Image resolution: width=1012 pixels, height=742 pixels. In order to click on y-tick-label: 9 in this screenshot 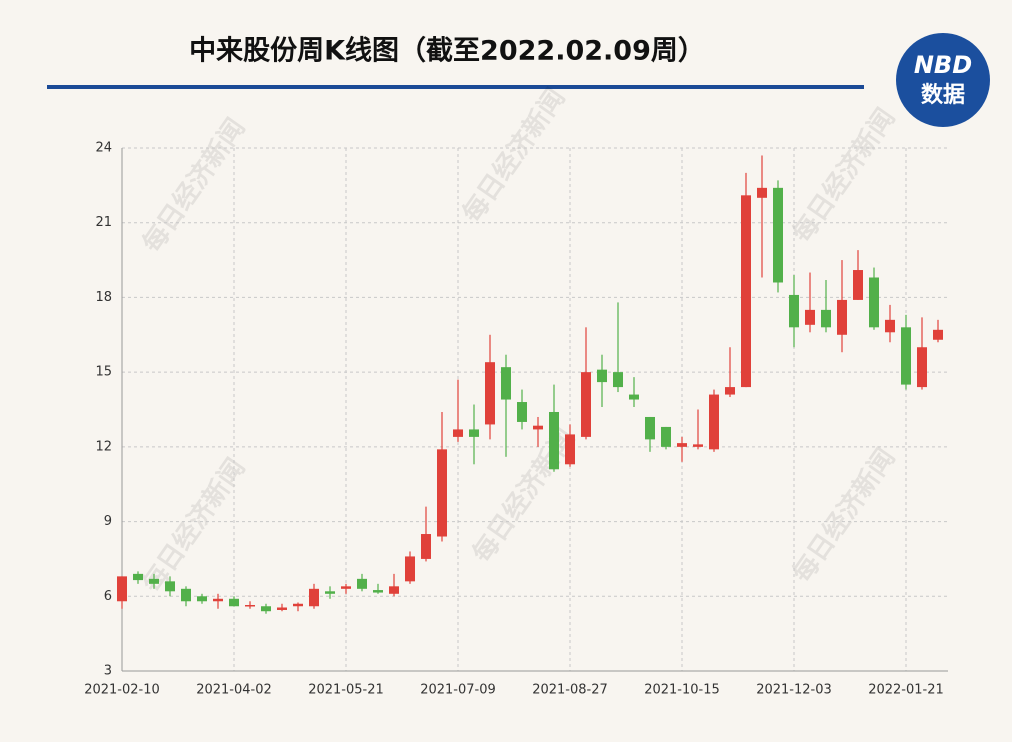, I will do `click(108, 521)`.